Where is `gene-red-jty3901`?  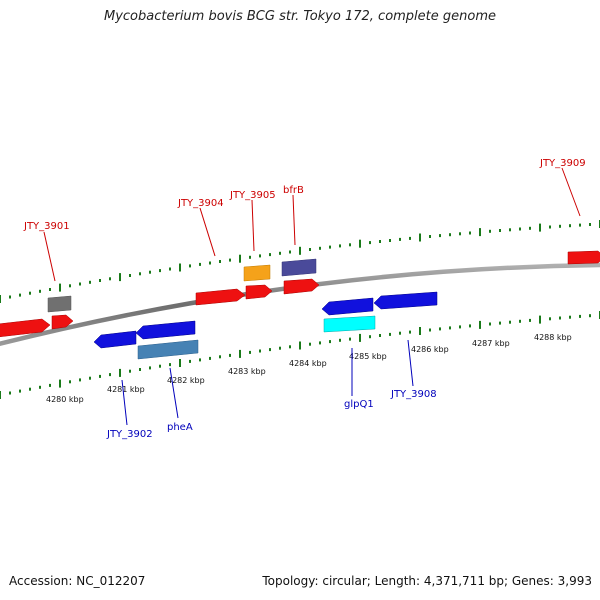 gene-red-jty3901 is located at coordinates (62, 322).